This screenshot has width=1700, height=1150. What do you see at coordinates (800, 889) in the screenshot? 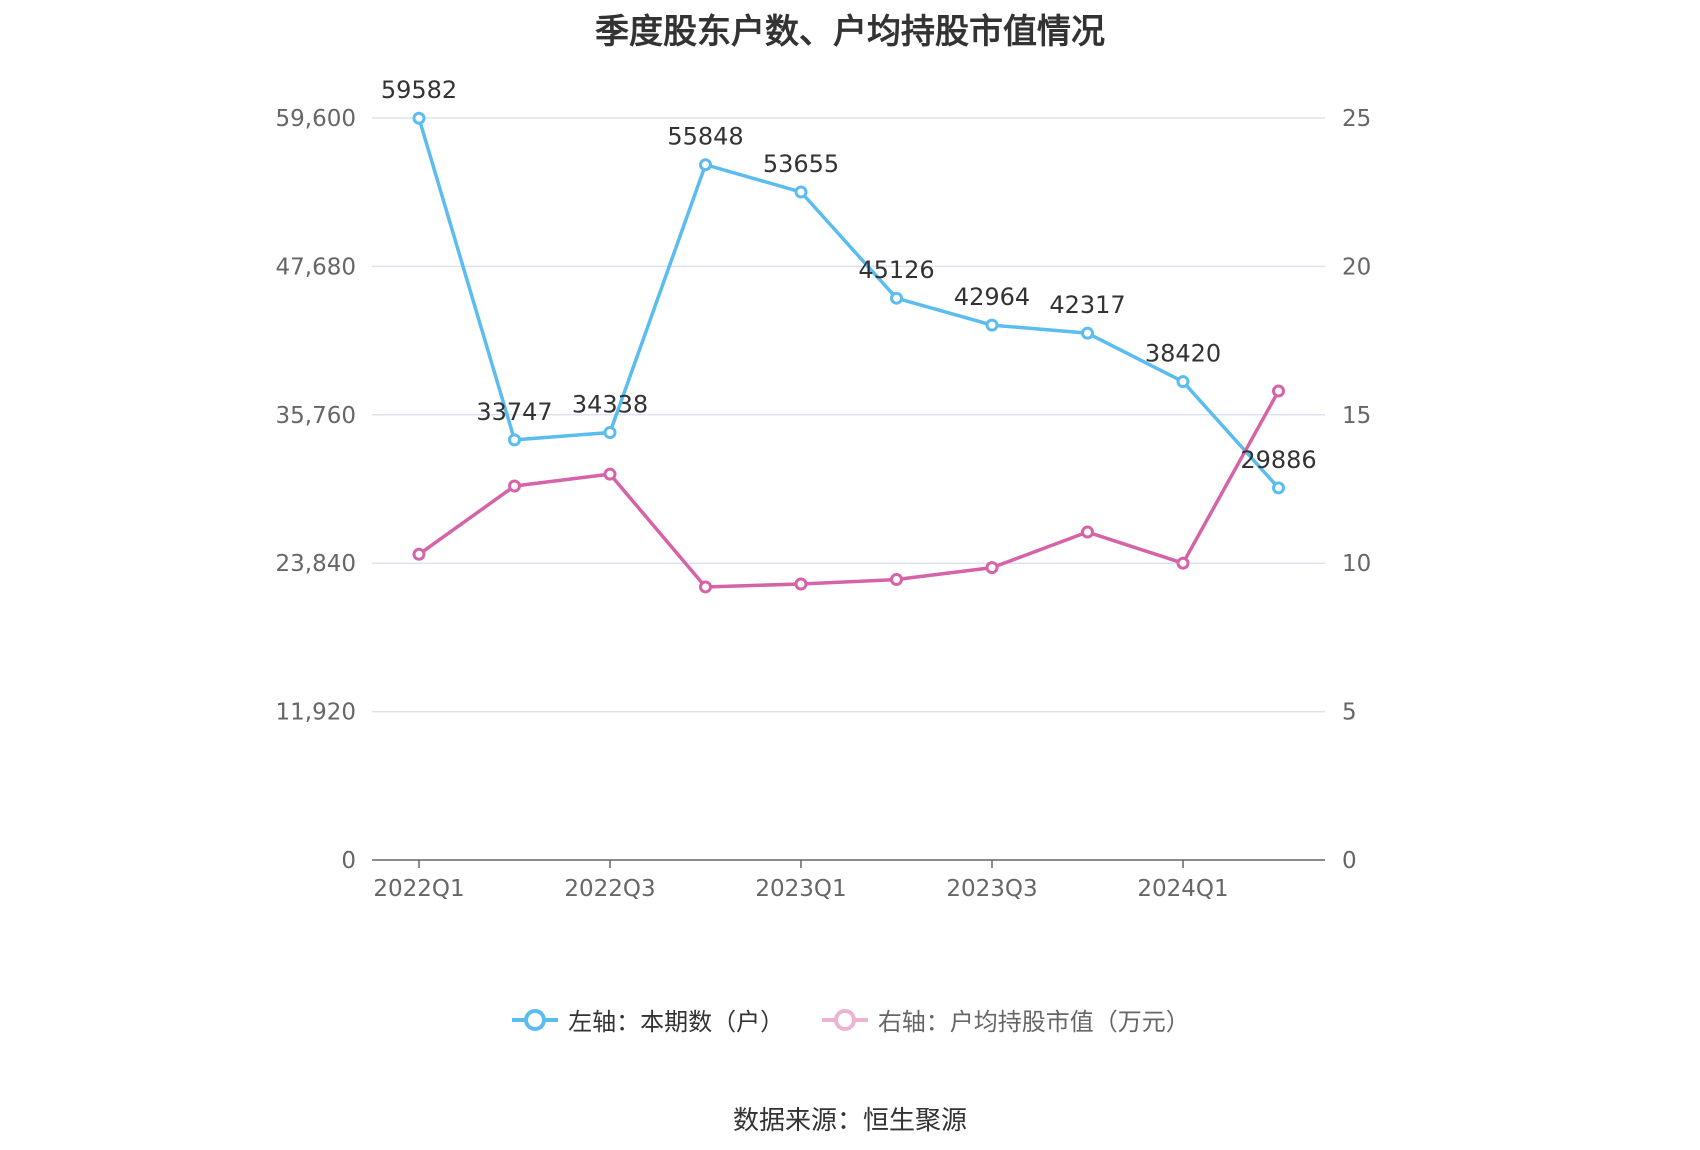
I see `x-tick-label: 2023Q1` at bounding box center [800, 889].